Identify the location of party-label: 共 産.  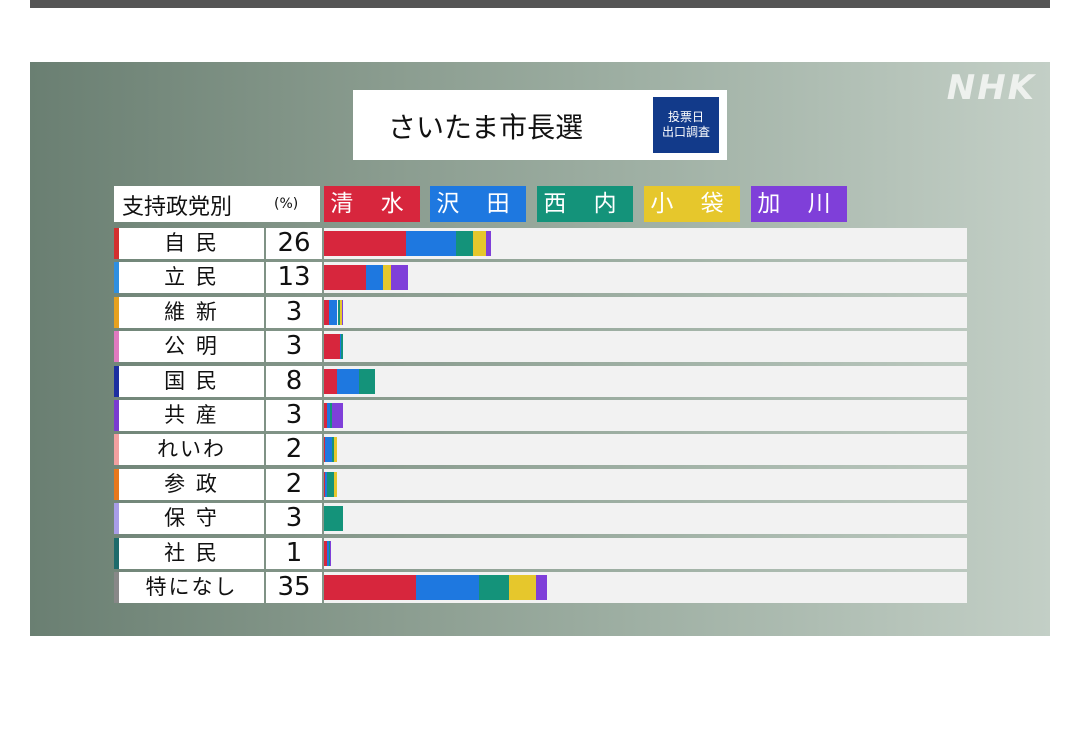
(191, 415).